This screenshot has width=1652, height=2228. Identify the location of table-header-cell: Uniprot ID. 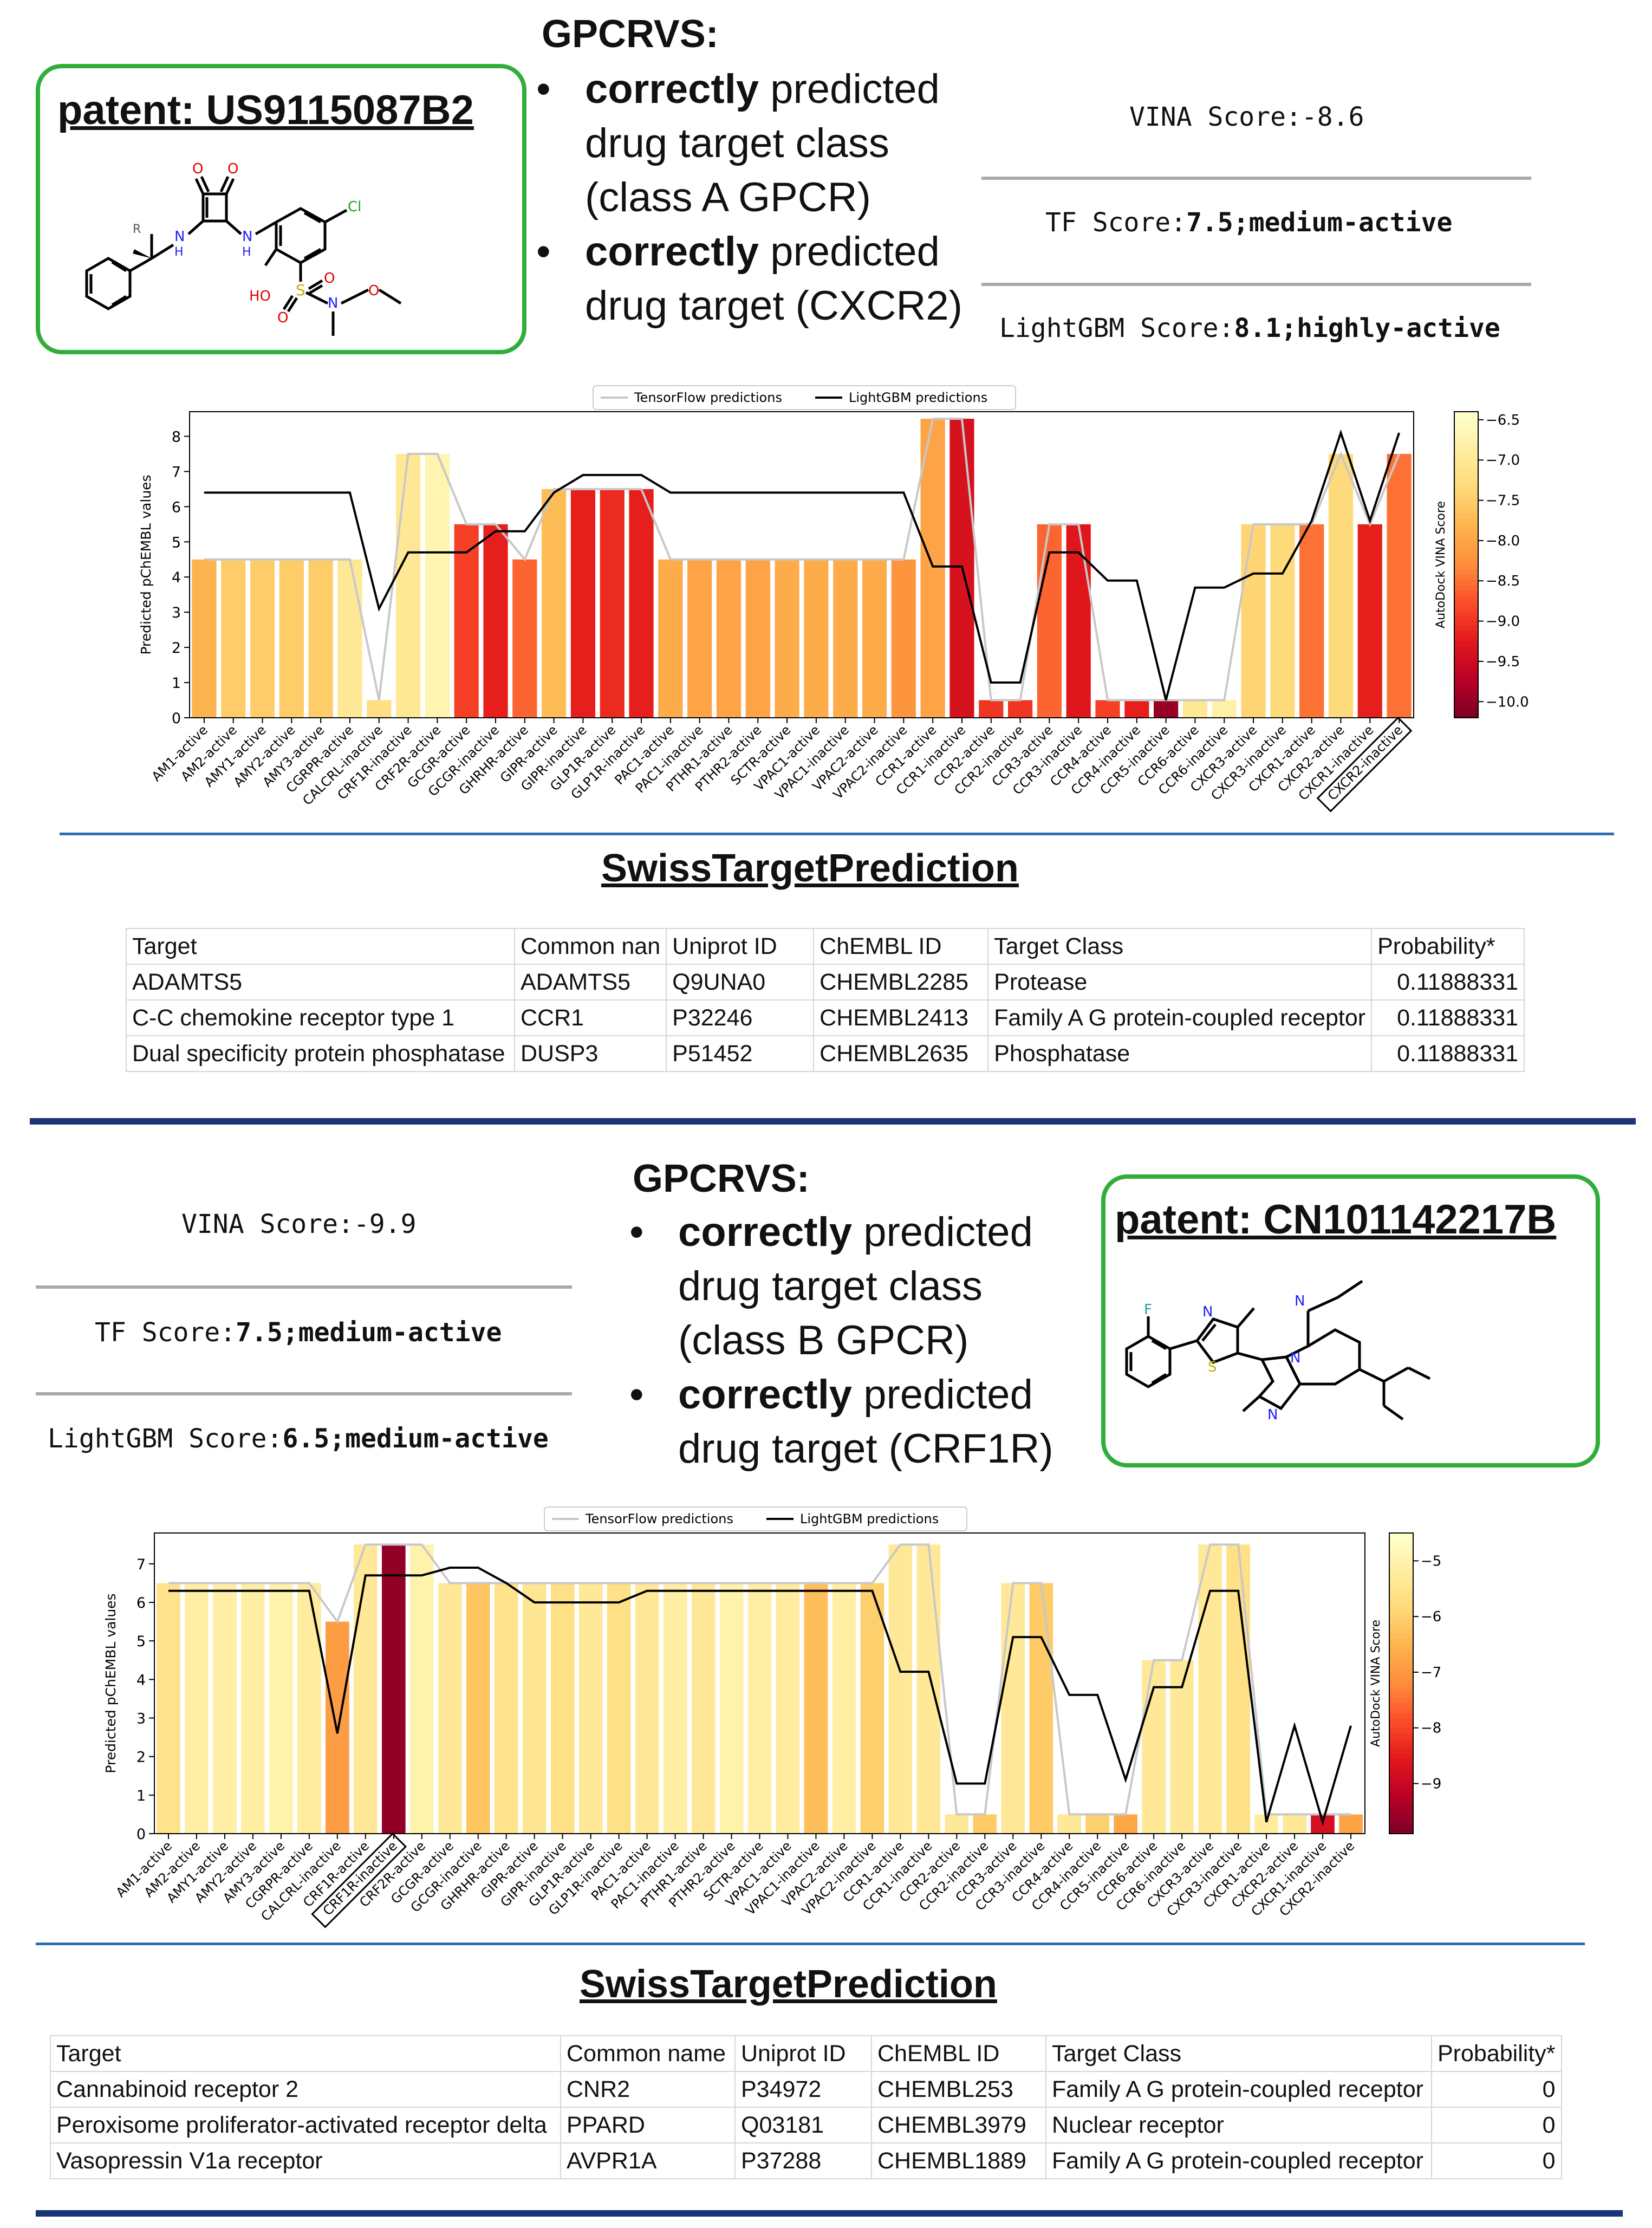
(740, 947).